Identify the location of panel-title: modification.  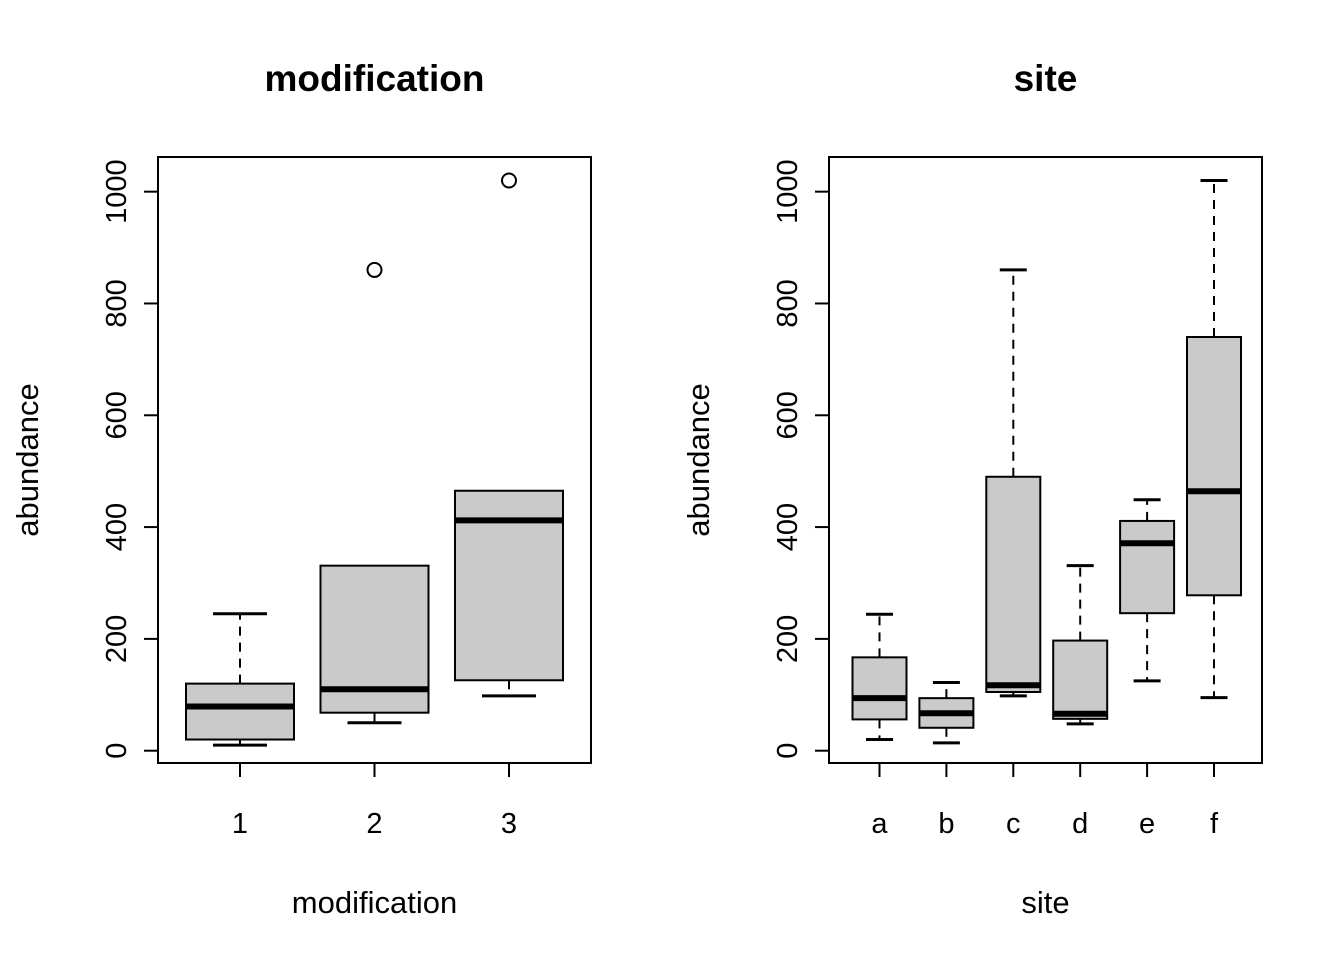
(375, 78).